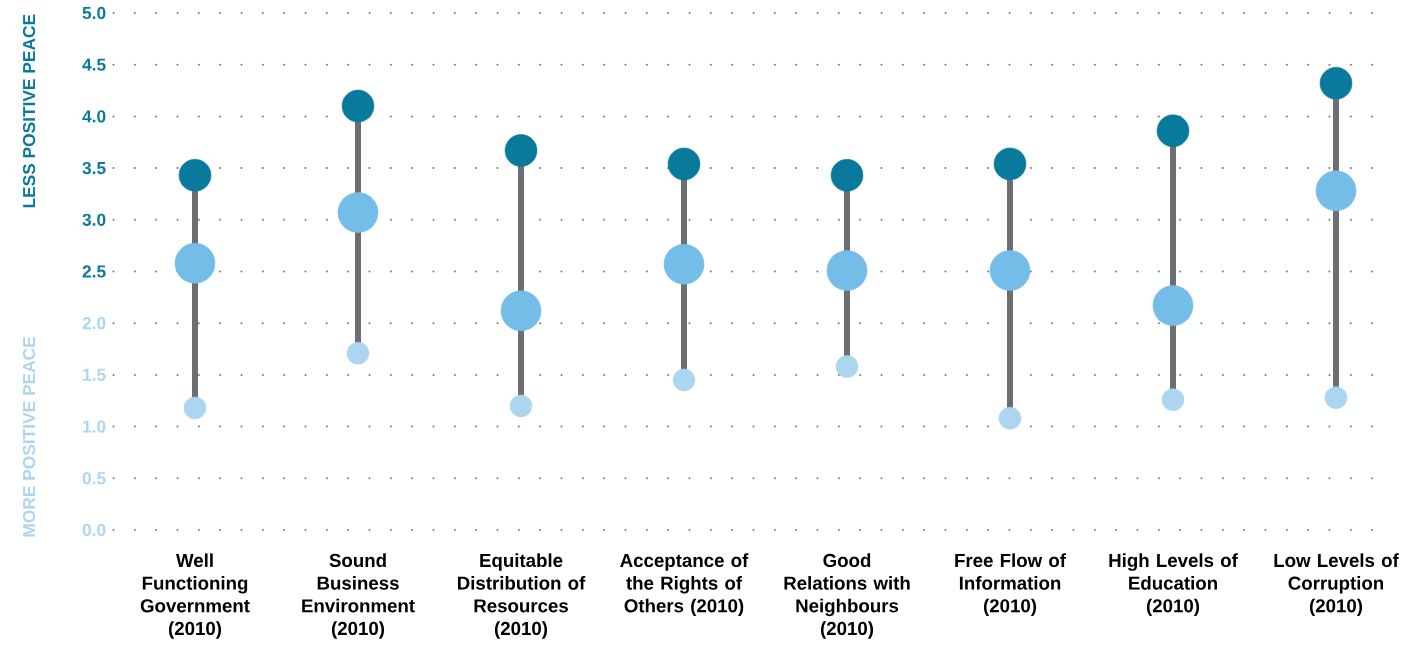 Image resolution: width=1427 pixels, height=656 pixels. Describe the element at coordinates (94, 64) in the screenshot. I see `y-tick-label: 4.5` at that location.